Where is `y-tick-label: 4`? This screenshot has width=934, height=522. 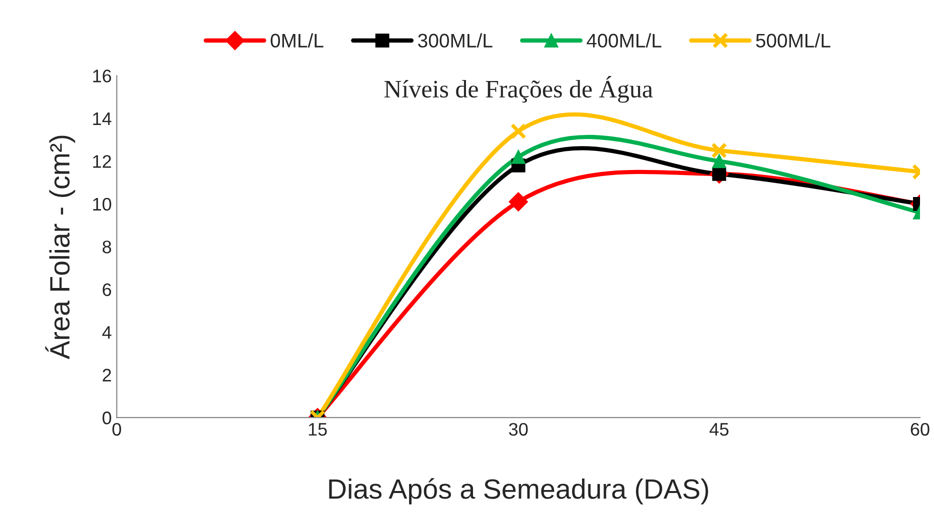 y-tick-label: 4 is located at coordinates (107, 332).